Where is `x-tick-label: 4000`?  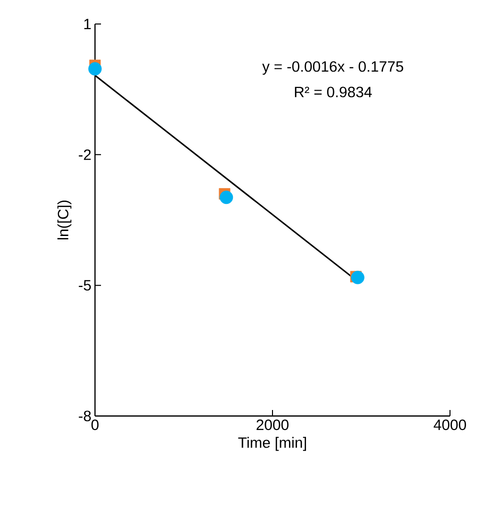 x-tick-label: 4000 is located at coordinates (450, 425).